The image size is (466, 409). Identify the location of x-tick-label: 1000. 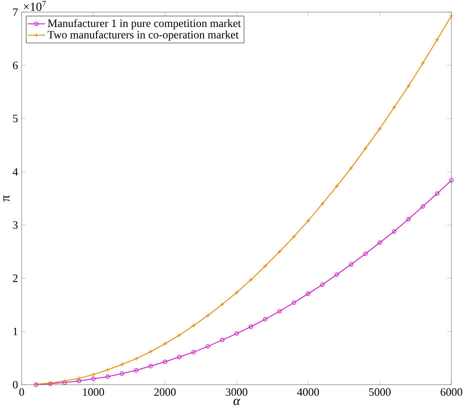
(93, 392).